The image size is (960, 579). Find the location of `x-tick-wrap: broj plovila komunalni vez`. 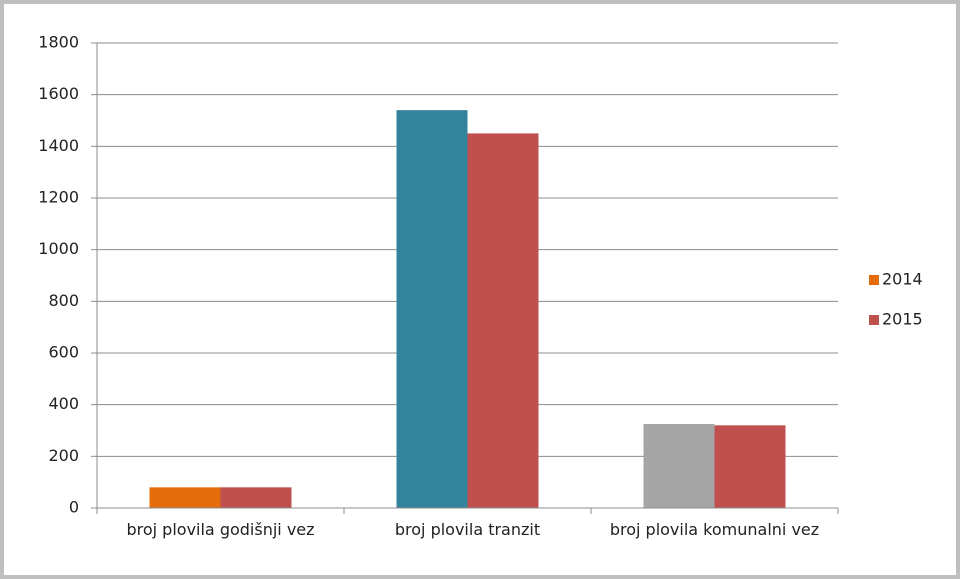

x-tick-wrap: broj plovila komunalni vez is located at coordinates (714, 529).